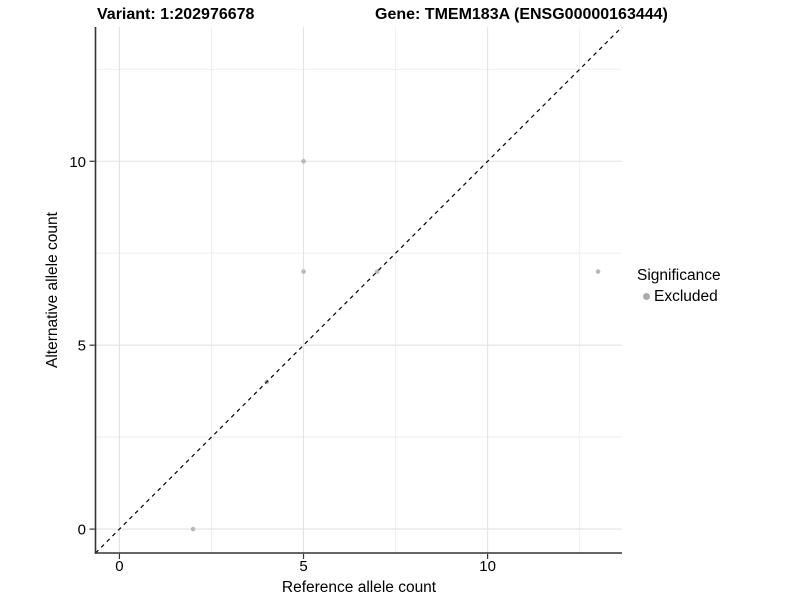 The image size is (800, 600). I want to click on legend: Significance Excluded, so click(679, 286).